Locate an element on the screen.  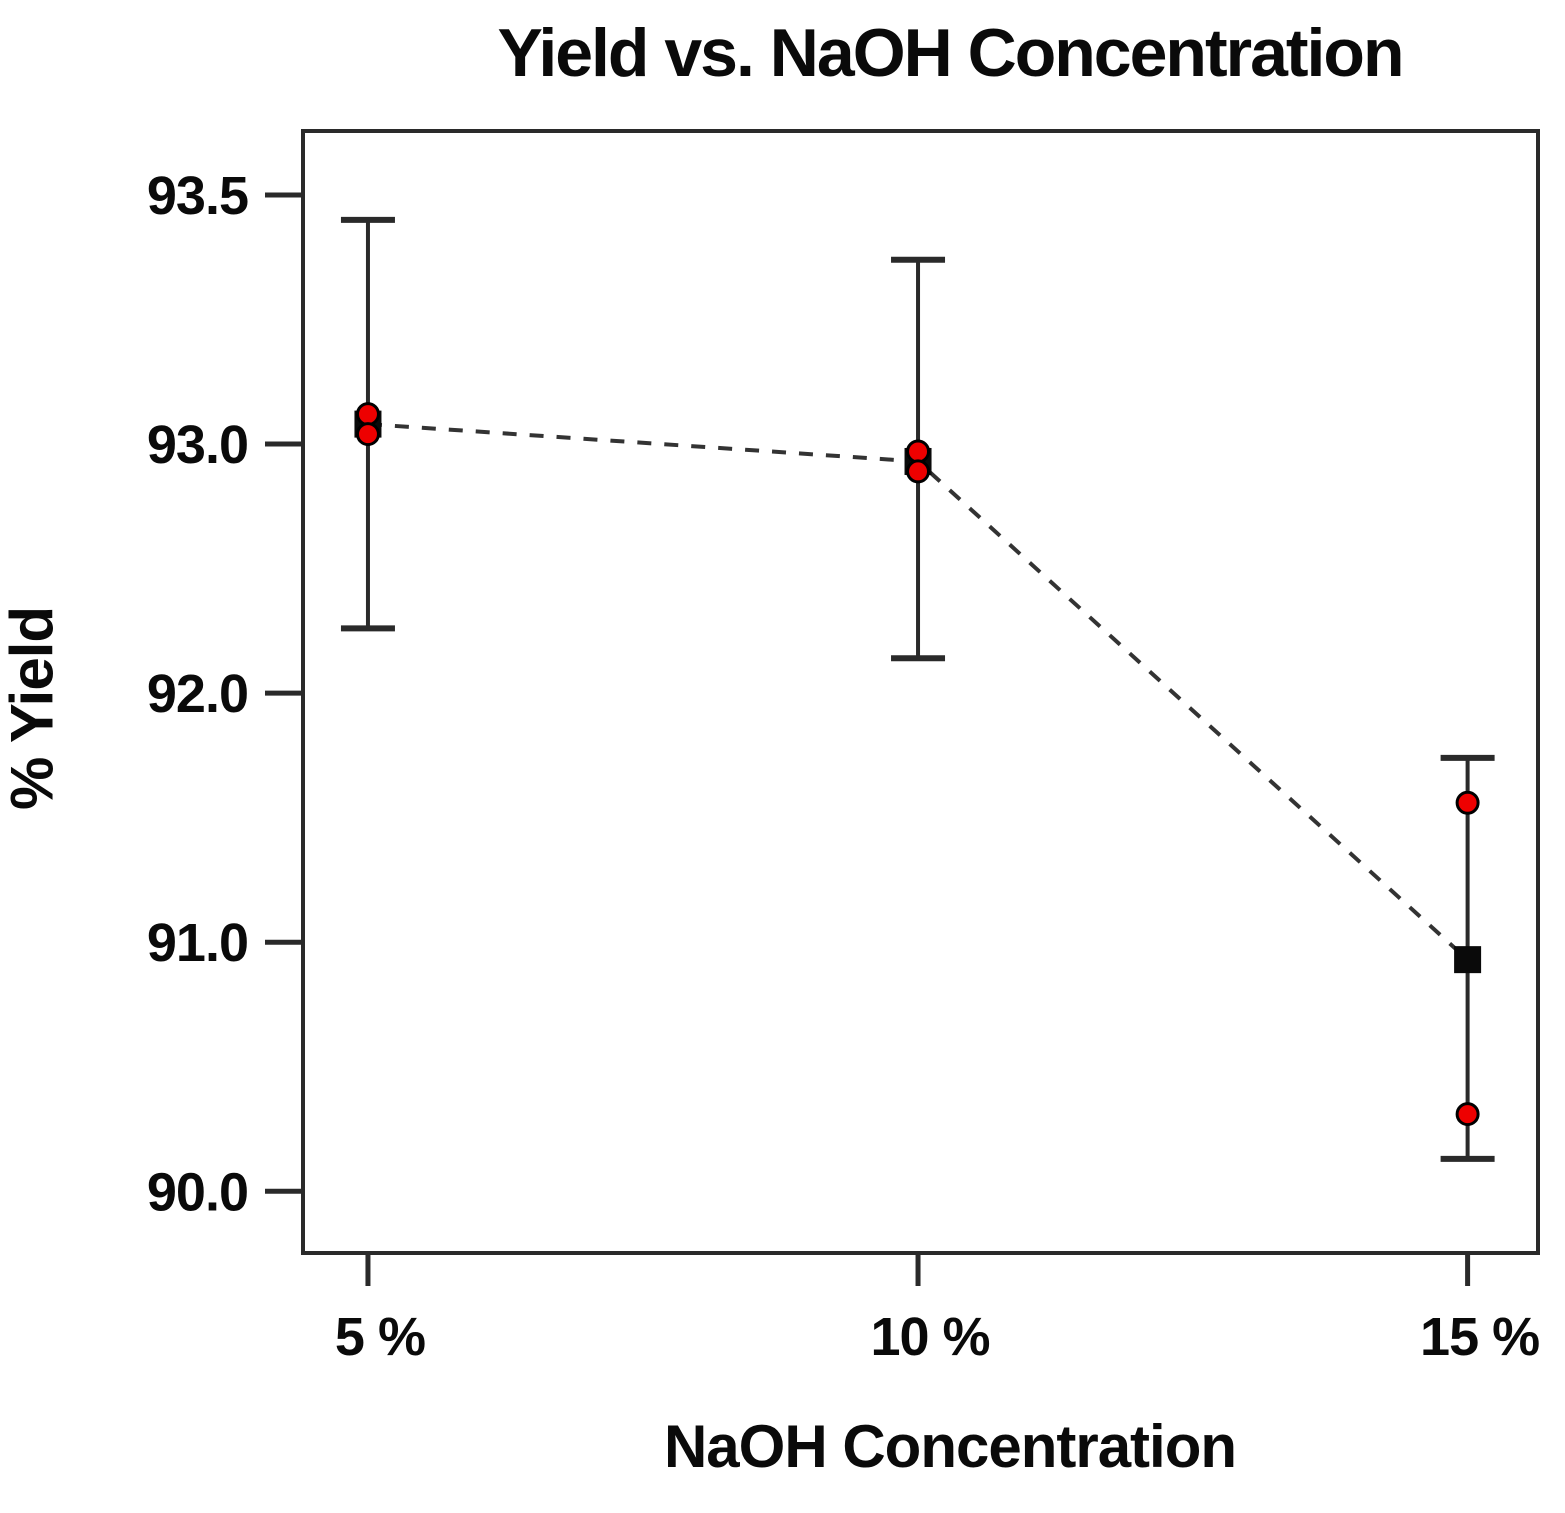
x-axis-title: NaOH Concentration is located at coordinates (950, 1446).